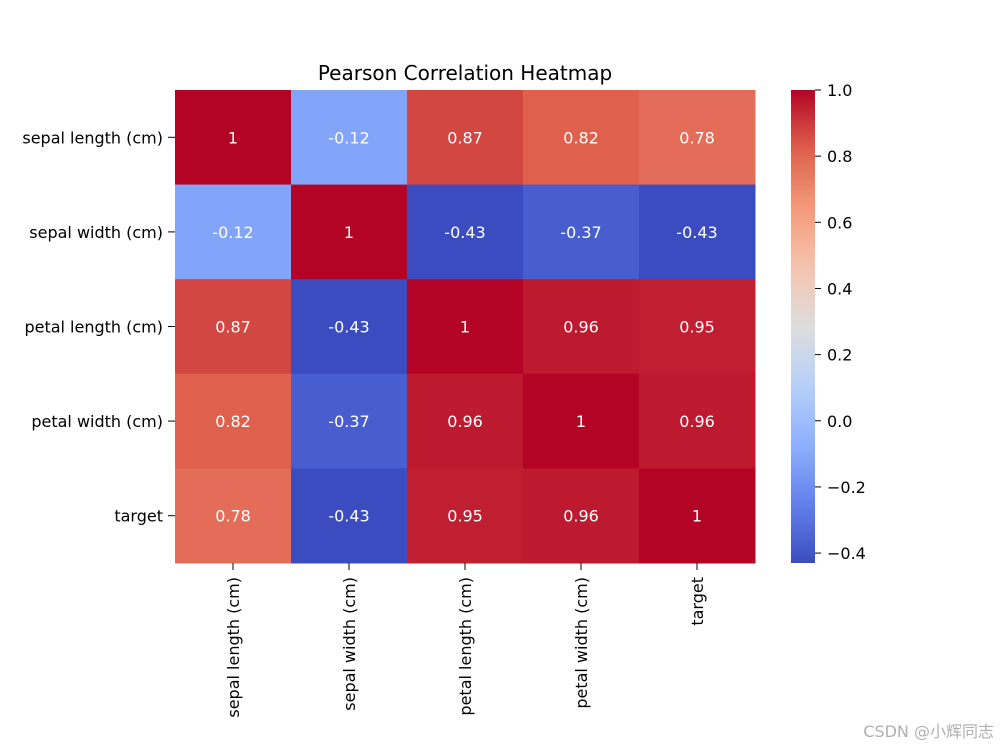 The height and width of the screenshot is (750, 1000). I want to click on row-label: sepal length (cm), so click(92, 137).